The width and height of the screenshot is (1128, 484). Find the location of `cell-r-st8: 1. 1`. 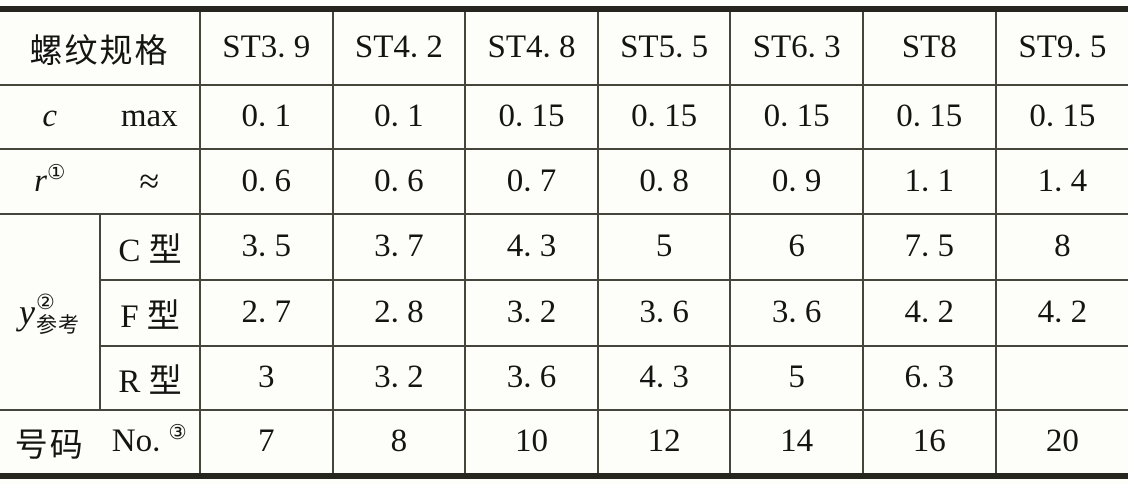

cell-r-st8: 1. 1 is located at coordinates (929, 181).